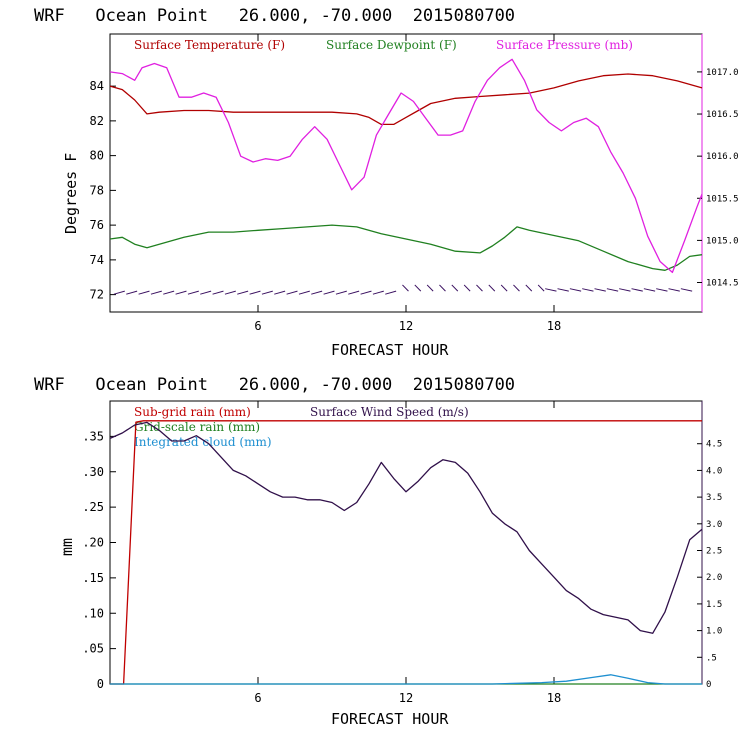 The height and width of the screenshot is (740, 740). Describe the element at coordinates (97, 225) in the screenshot. I see `top-ytick-label: 76` at that location.